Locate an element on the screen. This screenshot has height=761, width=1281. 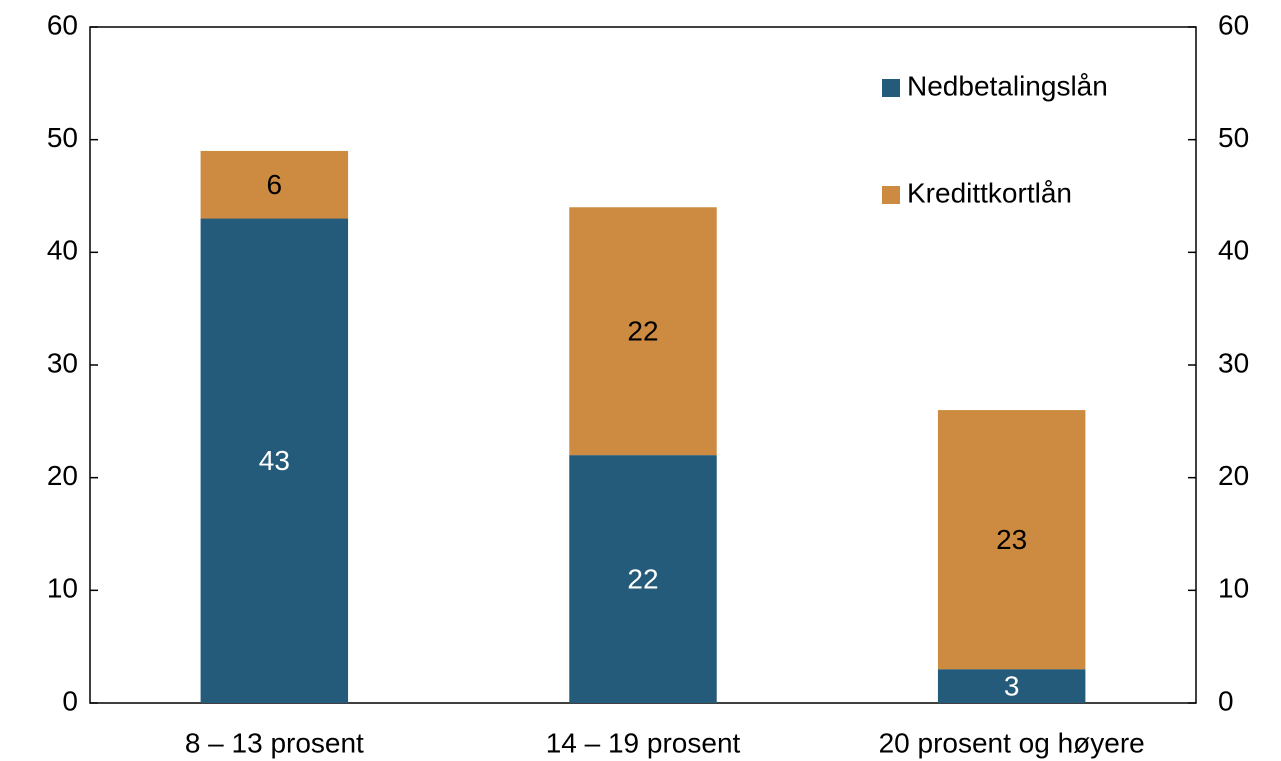
y-tick-label: 40 is located at coordinates (62, 250).